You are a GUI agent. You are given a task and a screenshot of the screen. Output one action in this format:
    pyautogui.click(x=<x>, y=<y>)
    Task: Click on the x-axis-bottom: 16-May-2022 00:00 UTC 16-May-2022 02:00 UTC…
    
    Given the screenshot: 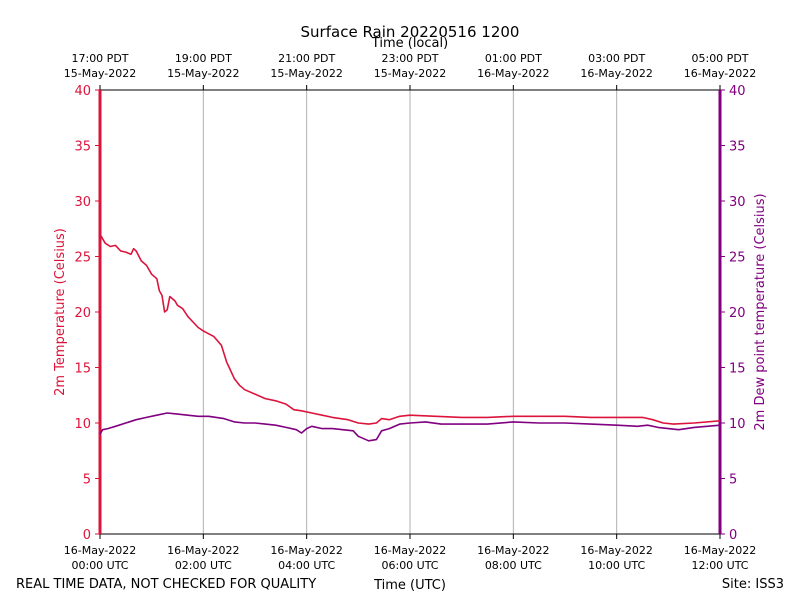 What is the action you would take?
    pyautogui.click(x=410, y=553)
    